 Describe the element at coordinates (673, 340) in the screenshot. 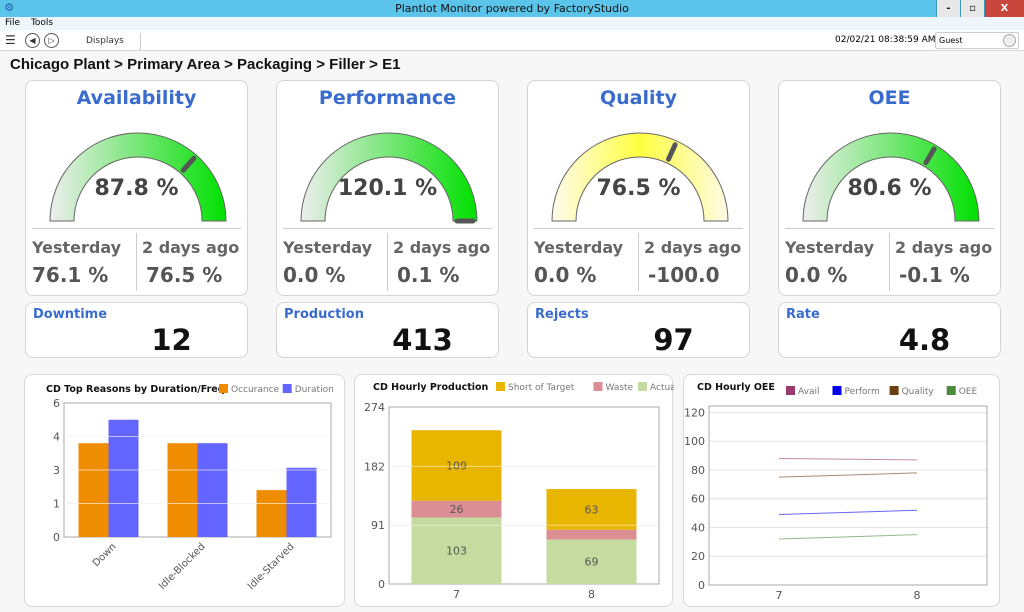

I see `rejects-value: 97` at that location.